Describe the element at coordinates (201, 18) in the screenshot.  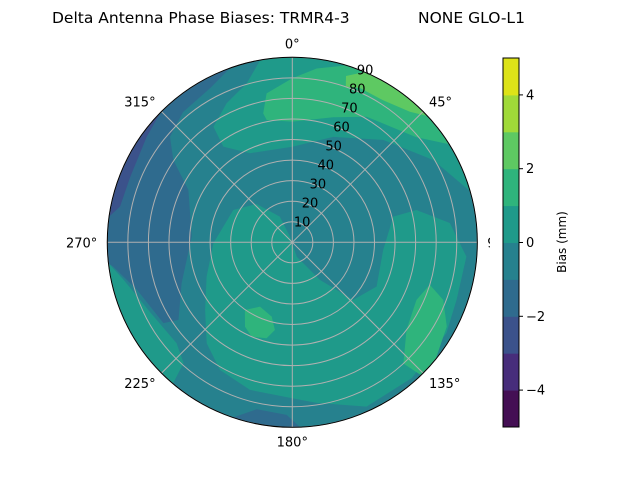
I see `chart-title-left: Delta Antenna Phase Biases: TRMR4-3` at that location.